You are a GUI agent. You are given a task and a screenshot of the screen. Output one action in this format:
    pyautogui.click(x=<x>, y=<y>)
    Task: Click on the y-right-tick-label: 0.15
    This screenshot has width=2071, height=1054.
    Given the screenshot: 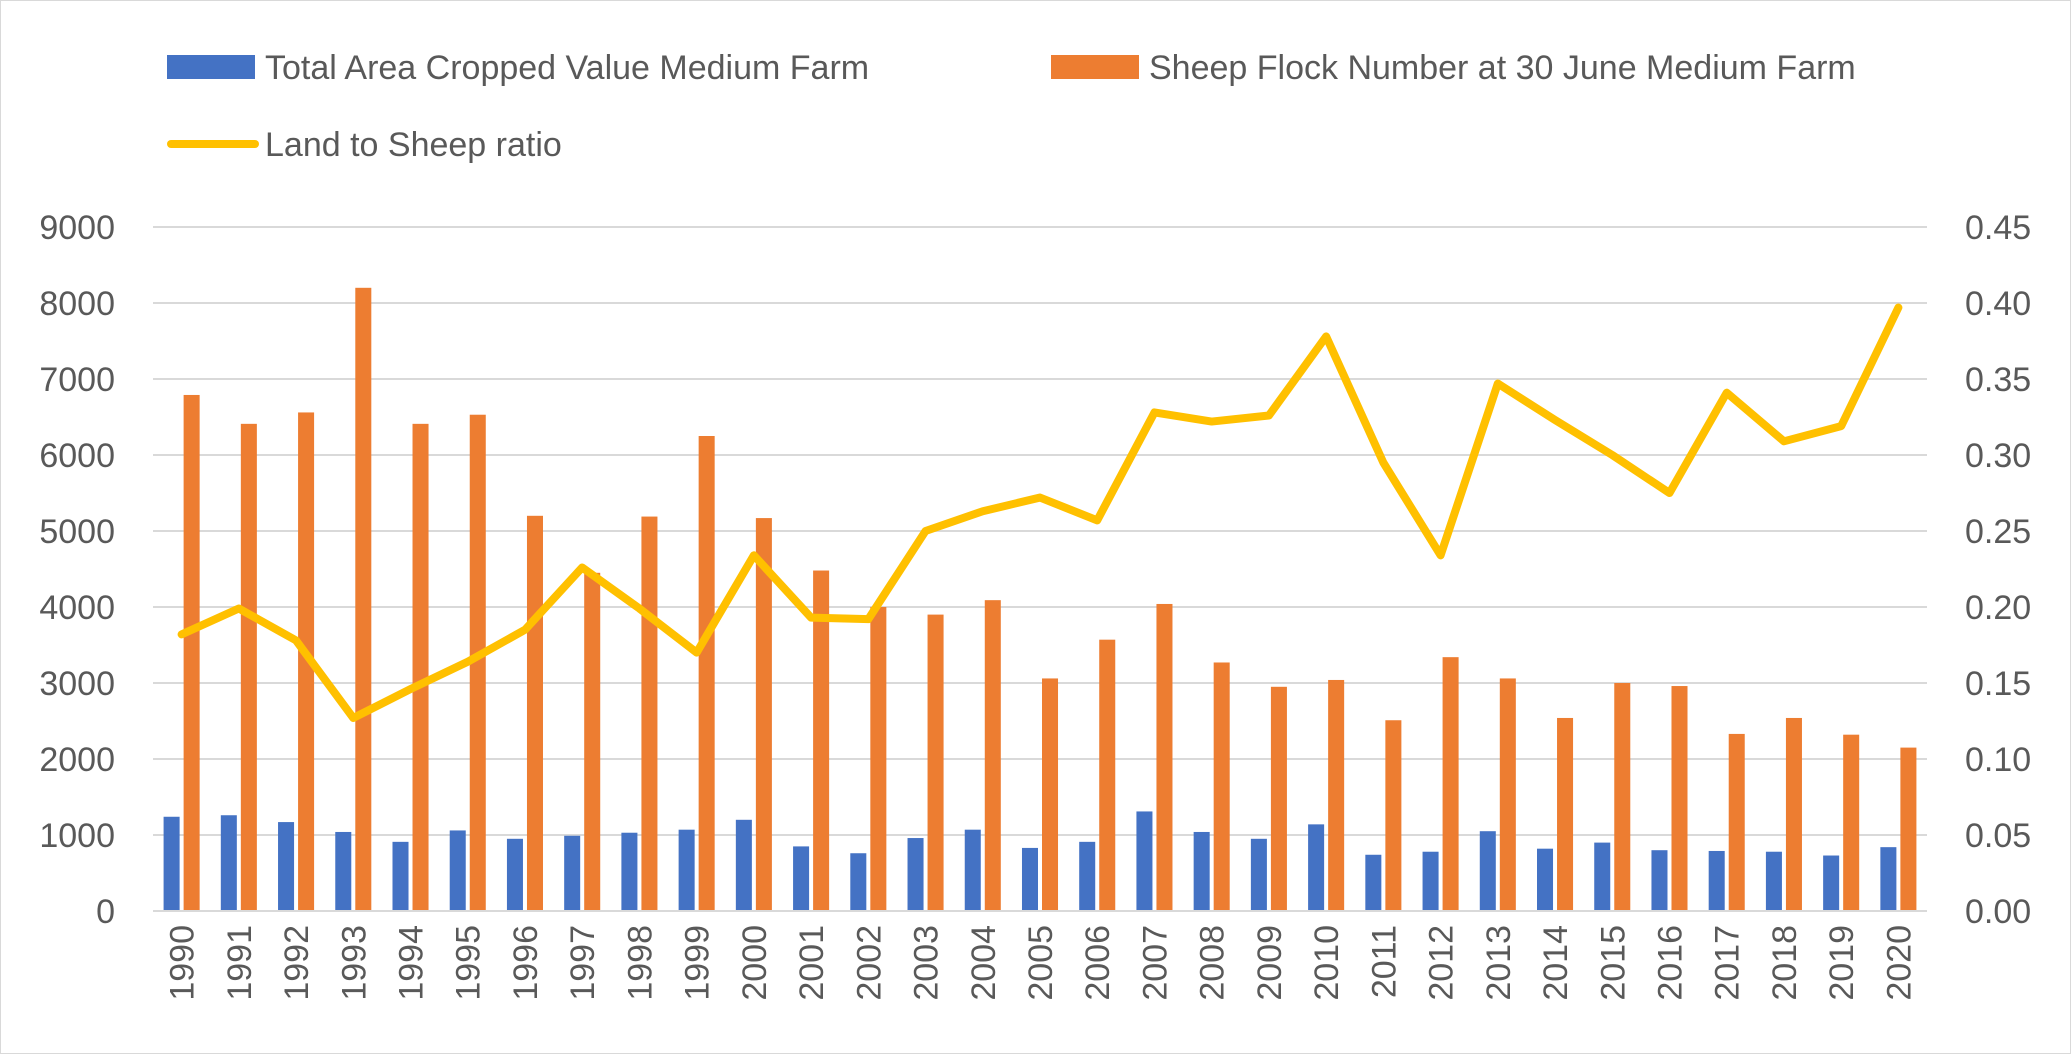 What is the action you would take?
    pyautogui.click(x=1998, y=684)
    